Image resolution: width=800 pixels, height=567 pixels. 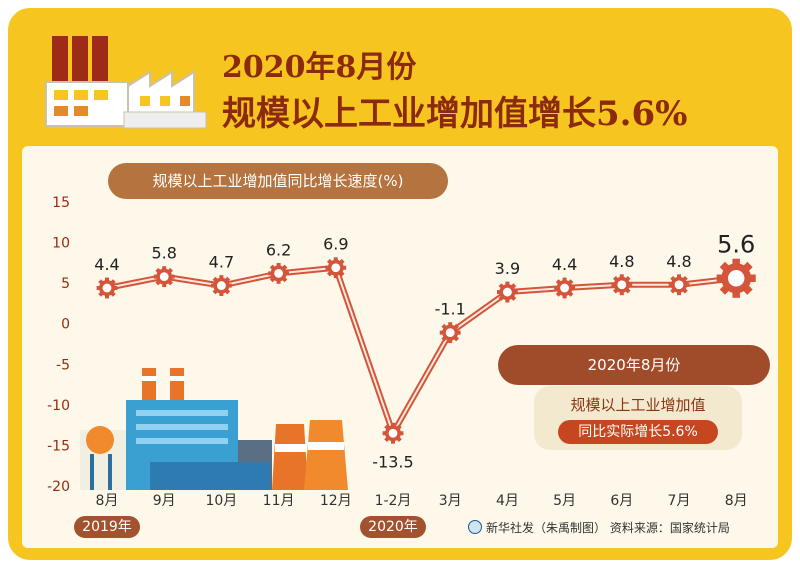 I want to click on x-tick-label: 6月, so click(x=621, y=501).